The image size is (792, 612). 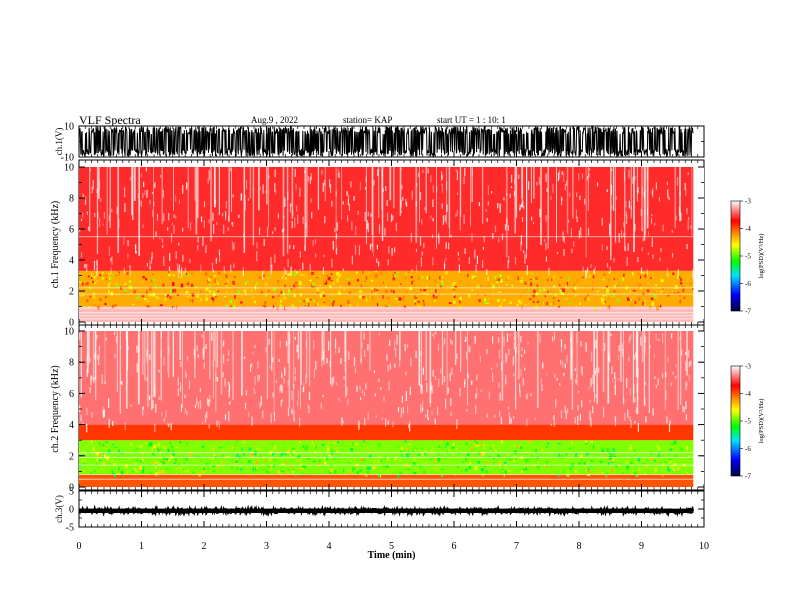 What do you see at coordinates (71, 488) in the screenshot?
I see `ch2-spec-tick-label: 0` at bounding box center [71, 488].